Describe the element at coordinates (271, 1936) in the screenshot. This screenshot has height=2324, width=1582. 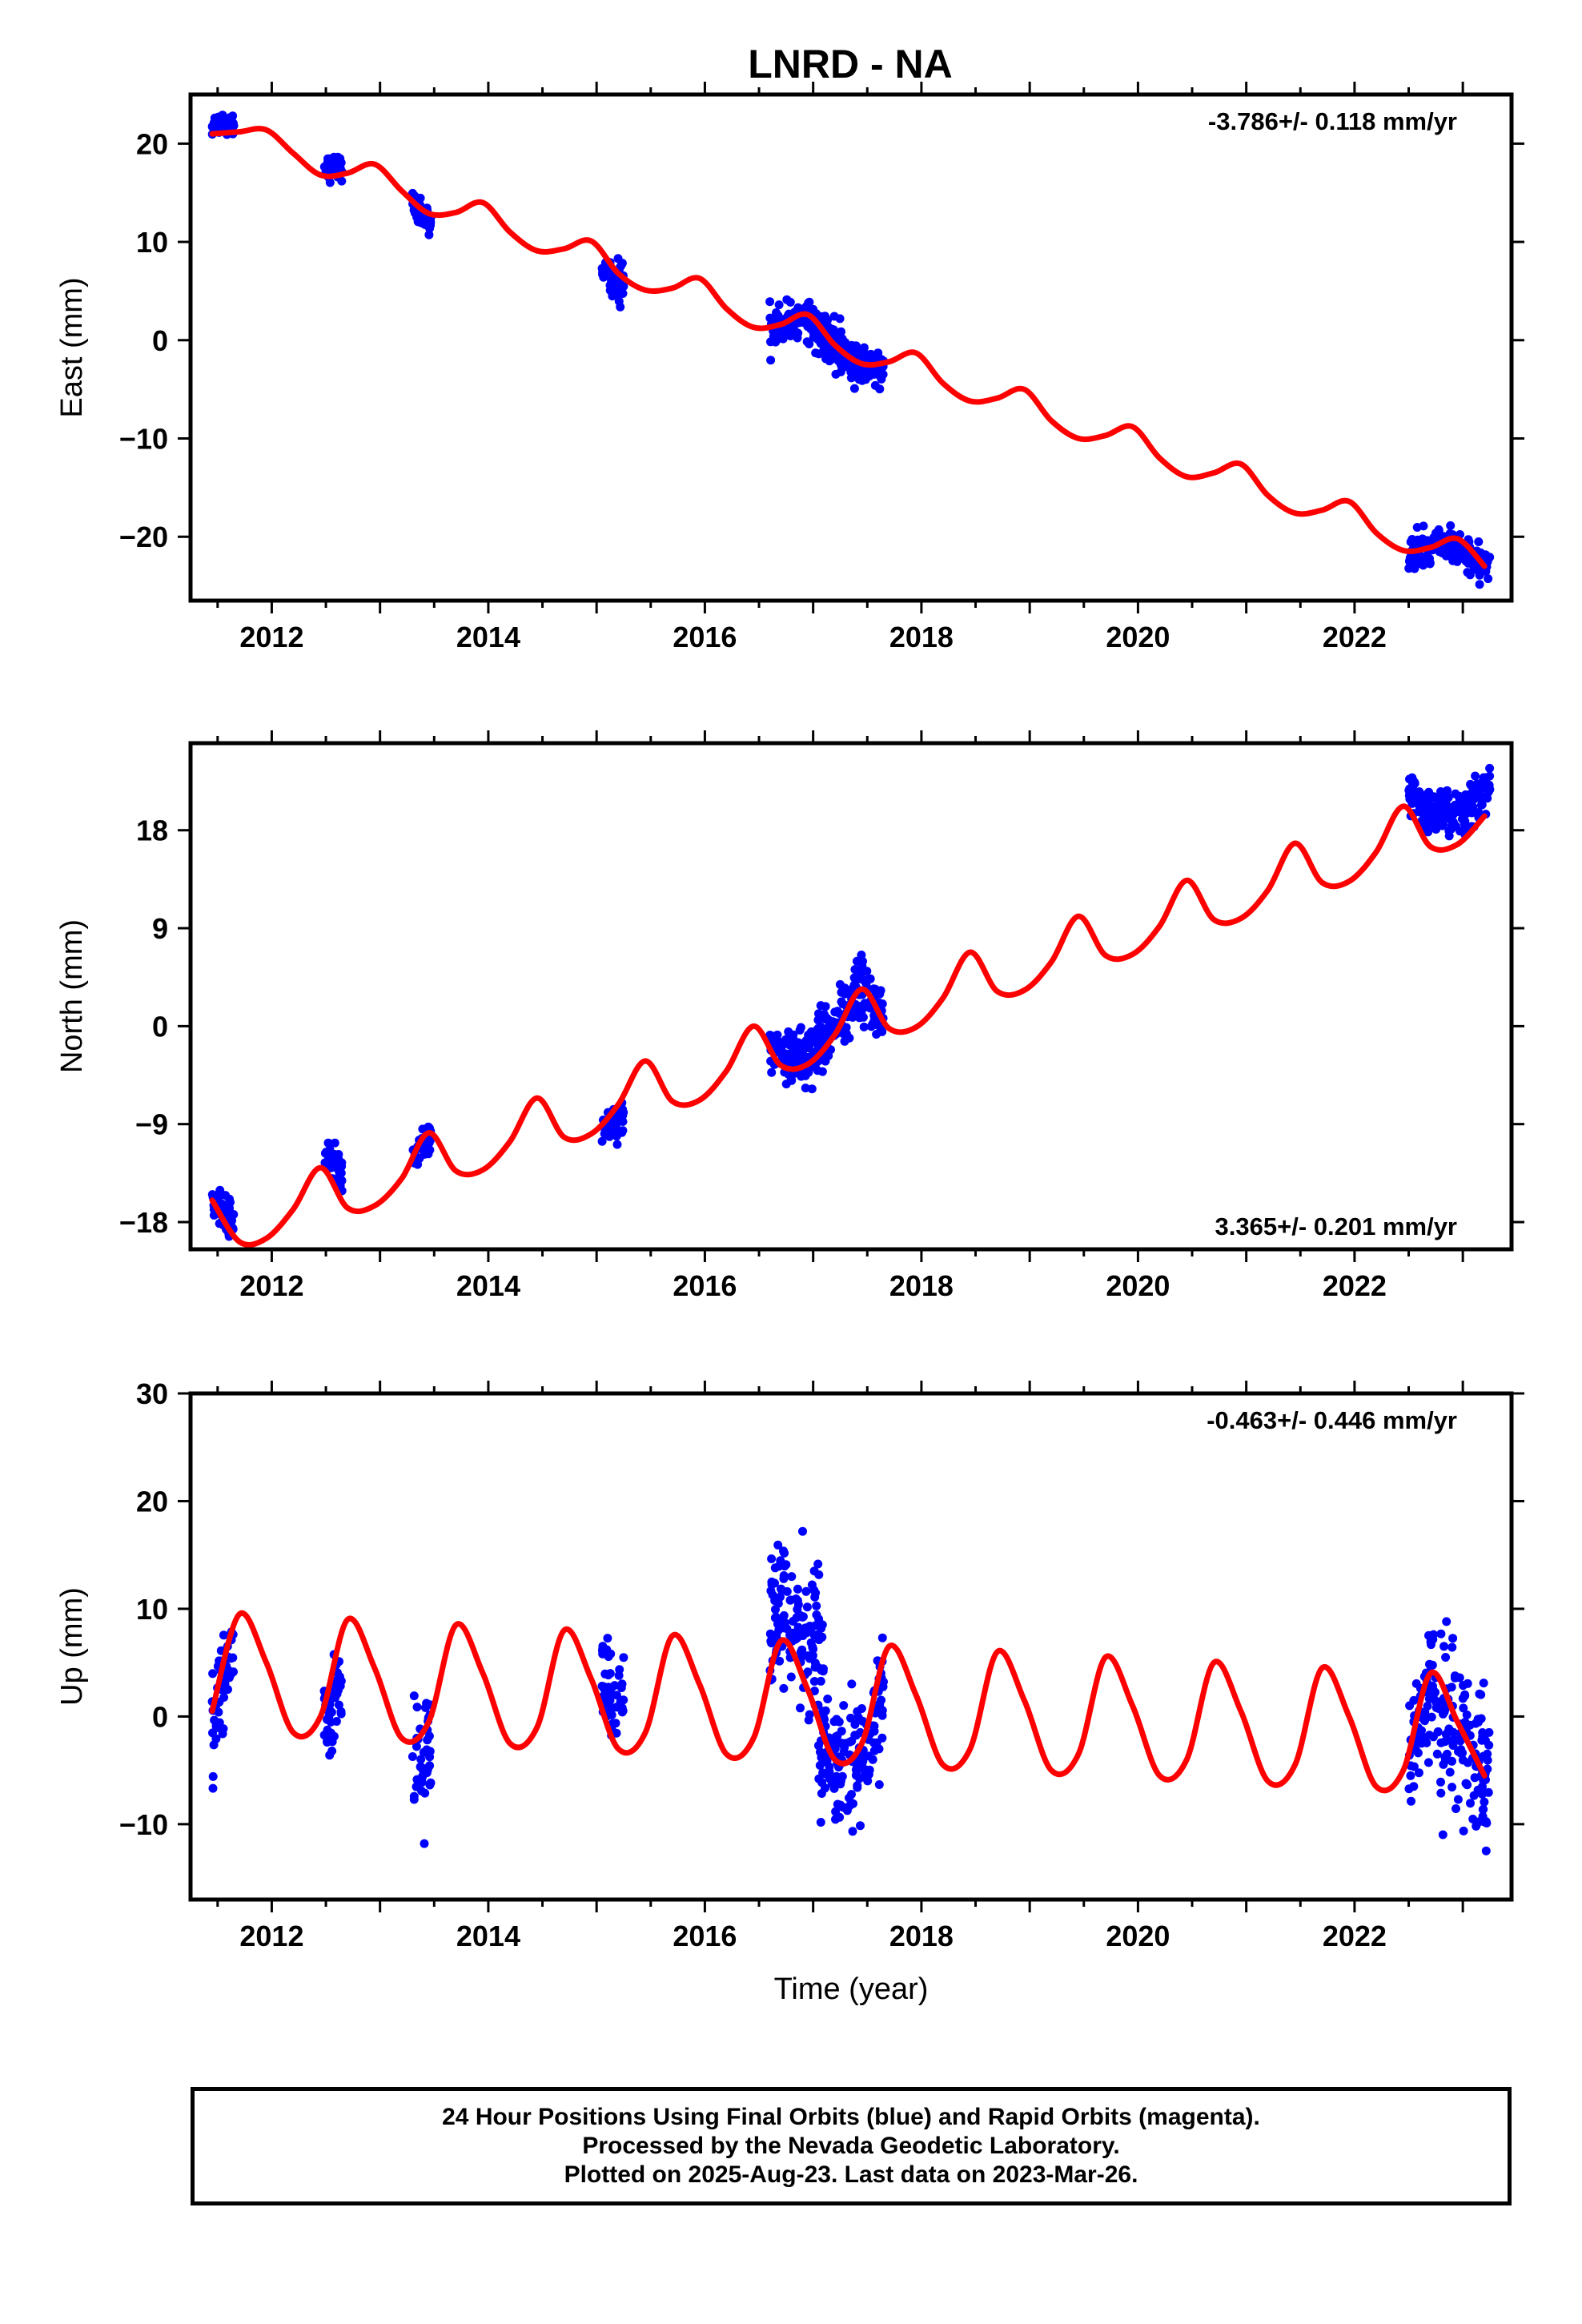
I see `x-tick-label: 2012` at that location.